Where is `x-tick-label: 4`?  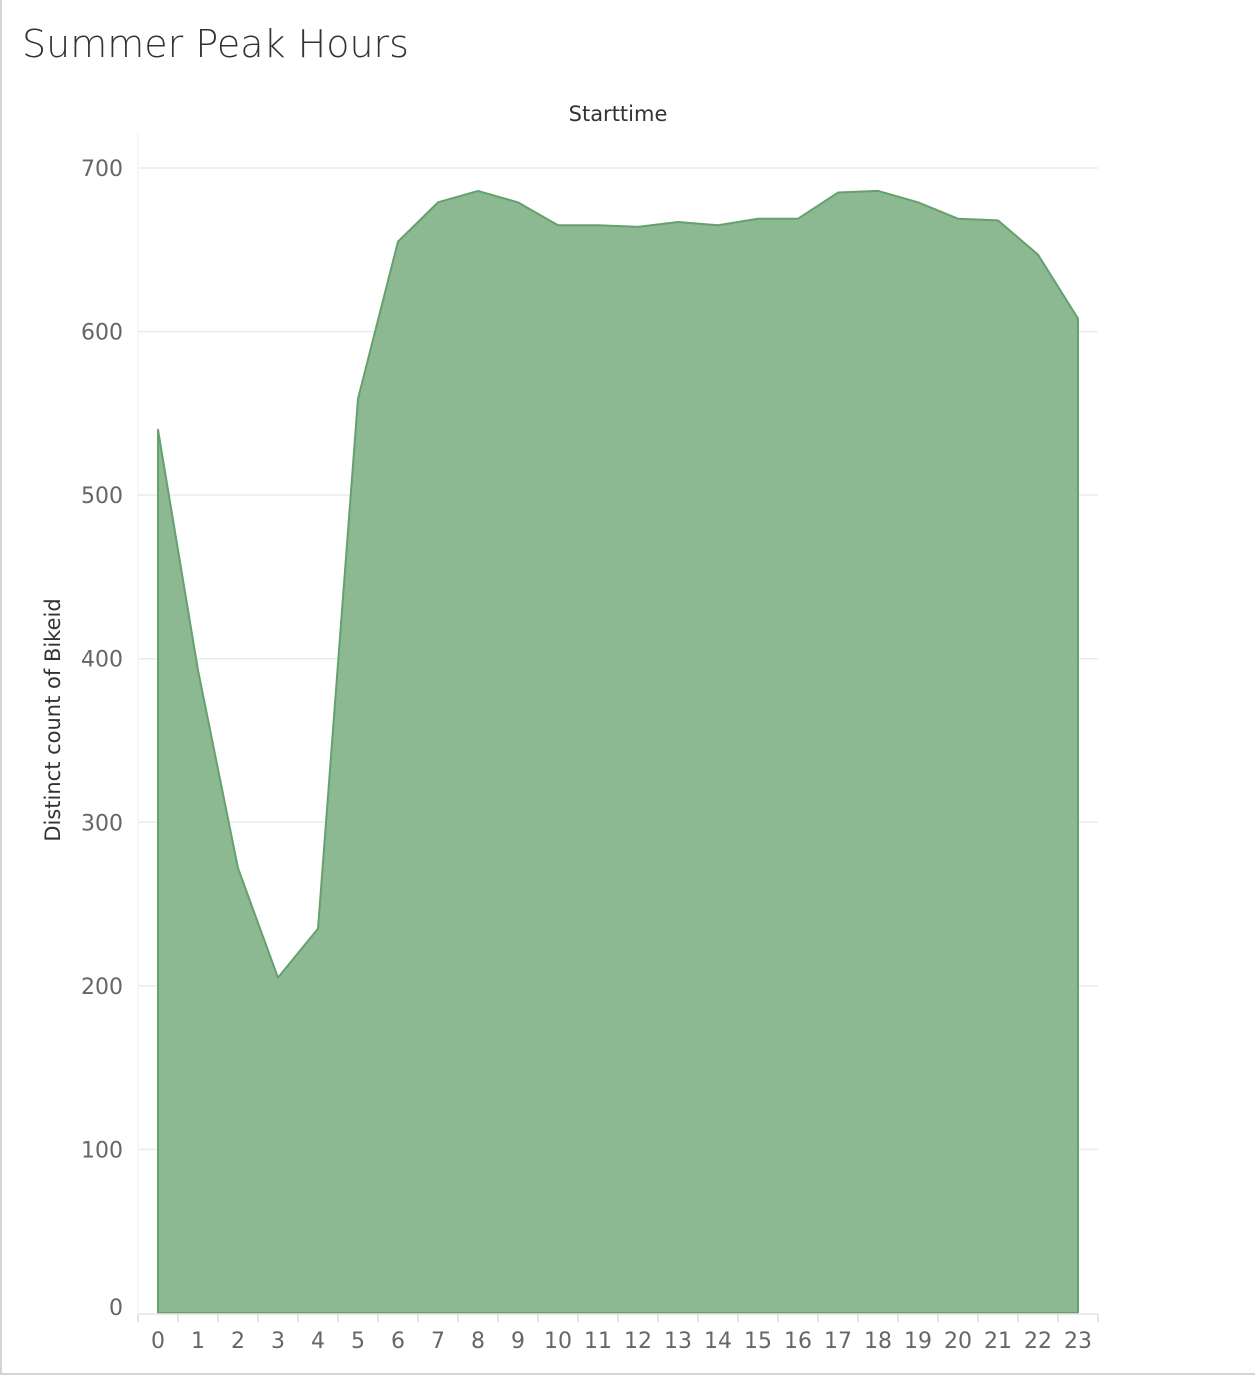
x-tick-label: 4 is located at coordinates (318, 1341).